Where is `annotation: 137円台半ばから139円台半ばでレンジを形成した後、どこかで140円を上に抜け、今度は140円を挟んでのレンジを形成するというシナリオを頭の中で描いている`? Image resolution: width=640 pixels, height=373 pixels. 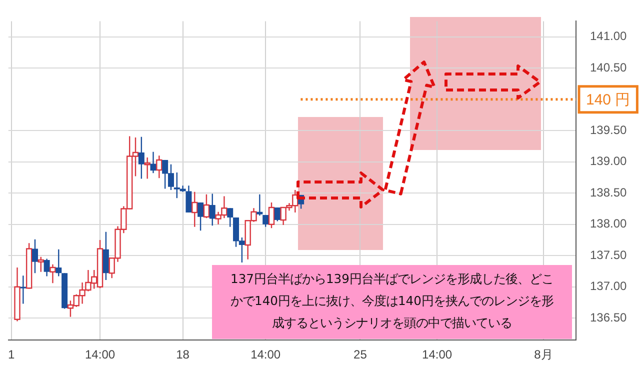 annotation: 137円台半ばから139円台半ばでレンジを形成した後、どこかで140円を上に抜け、今度は140円を挟んでのレンジを形成するというシナリオを頭の中で描いている is located at coordinates (392, 302).